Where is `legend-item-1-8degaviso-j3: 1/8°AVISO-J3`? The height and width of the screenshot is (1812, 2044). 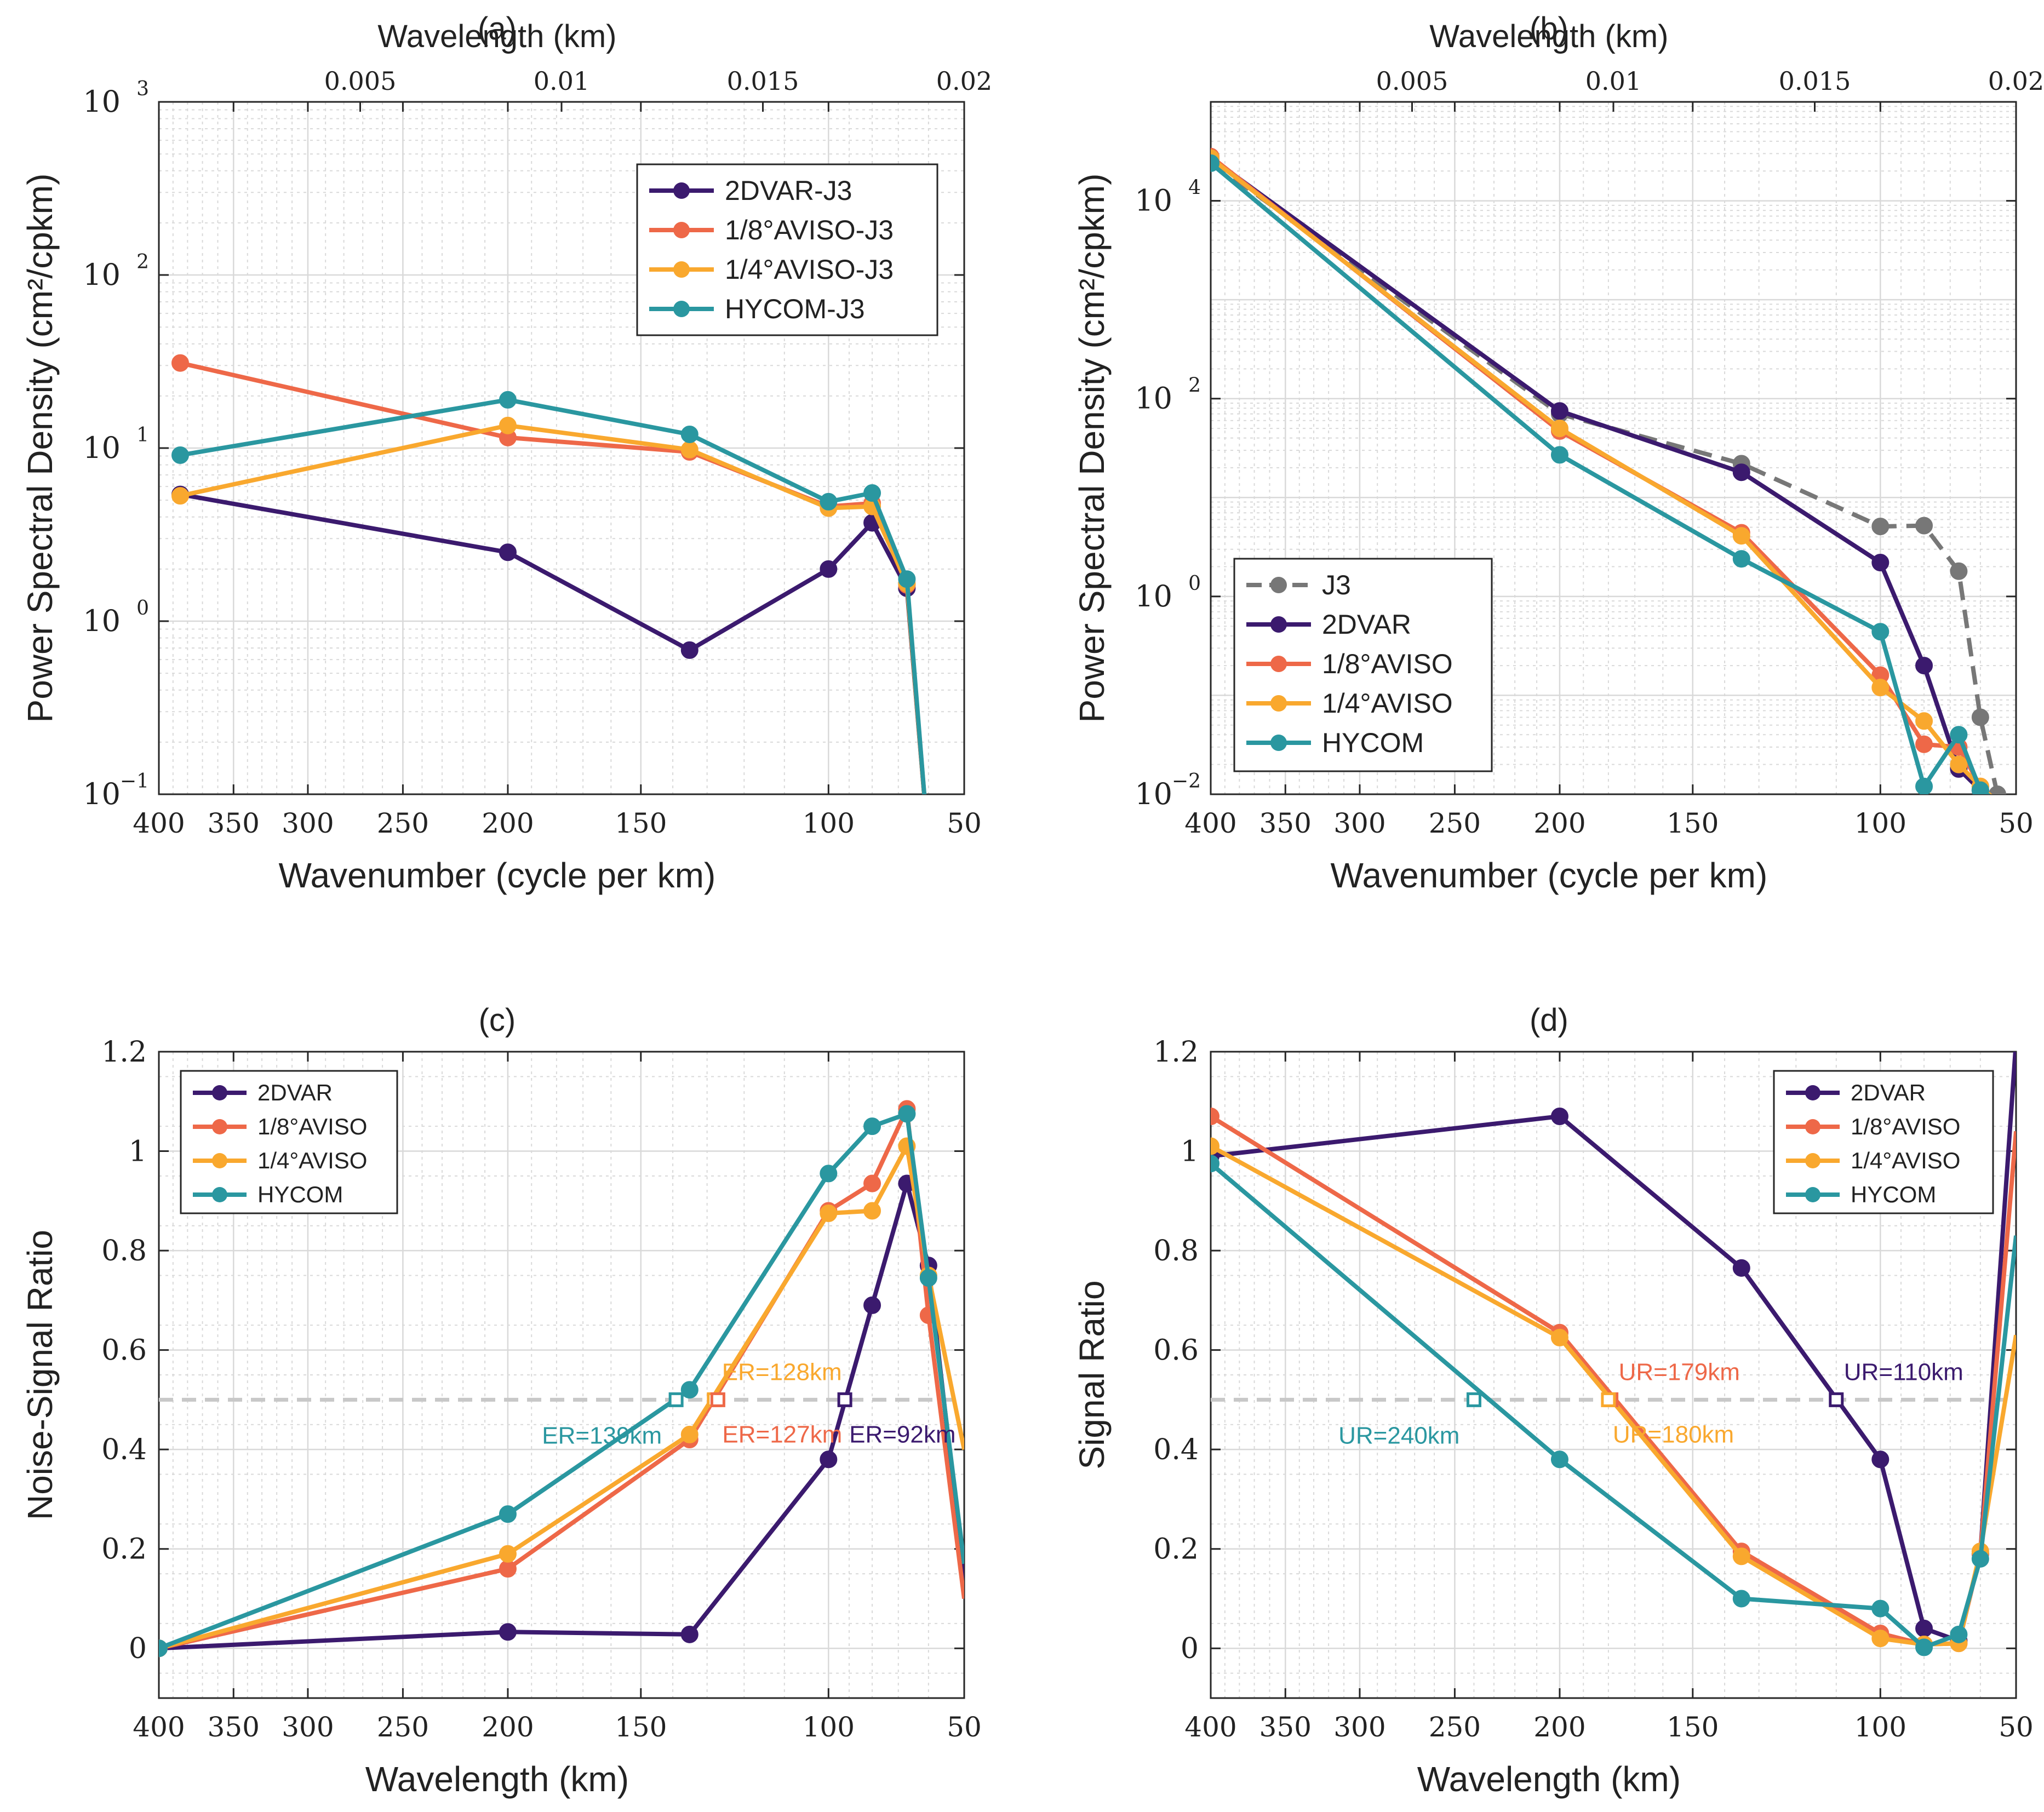
legend-item-1-8degaviso-j3: 1/8°AVISO-J3 is located at coordinates (771, 230).